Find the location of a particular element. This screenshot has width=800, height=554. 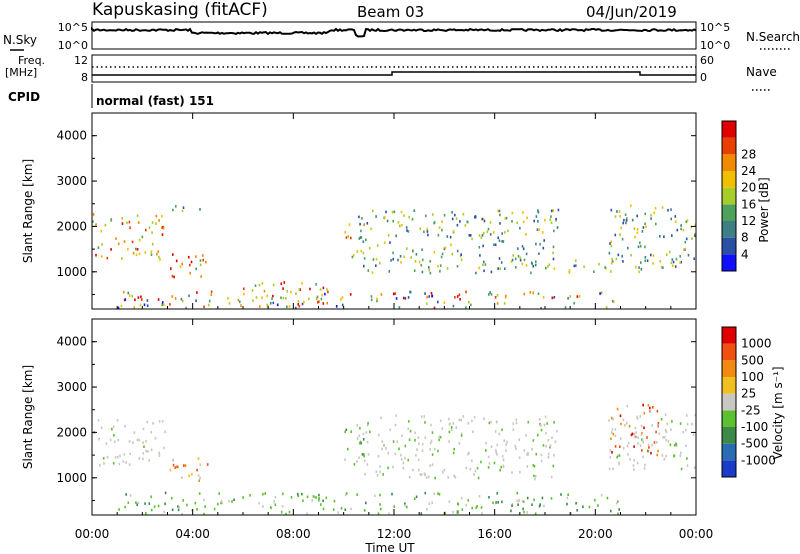

colorbar-frame is located at coordinates (729, 402).